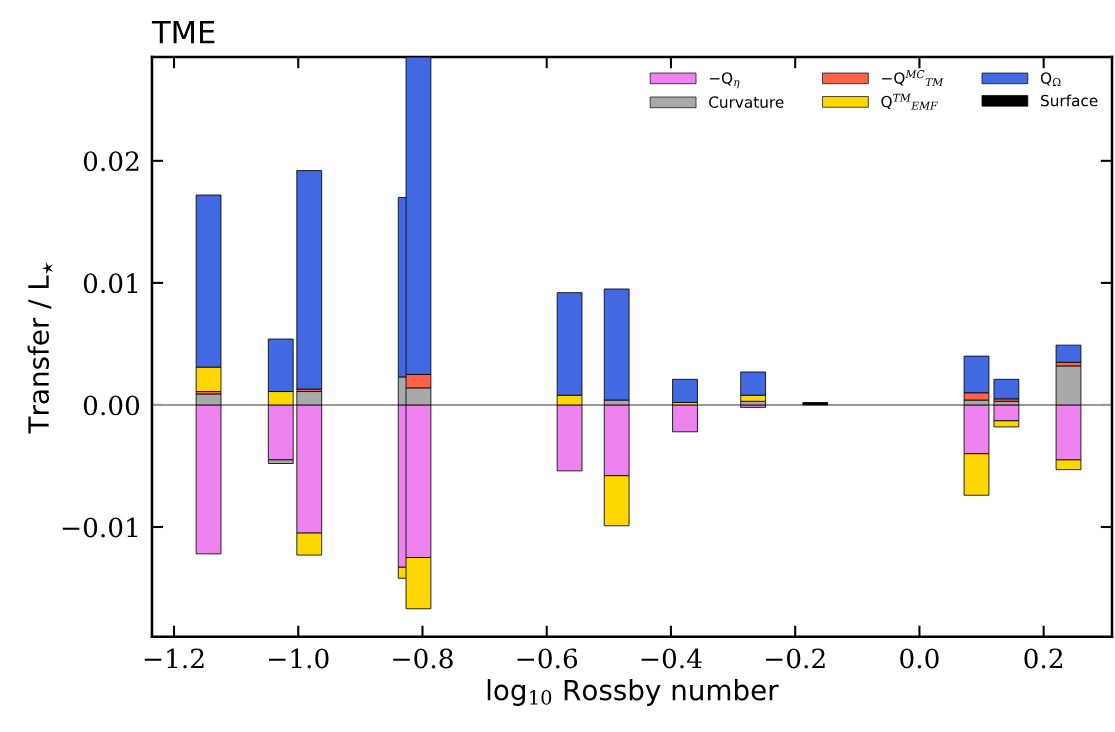 This screenshot has width=1115, height=732. What do you see at coordinates (671, 658) in the screenshot?
I see `x-tick-label: −0.4` at bounding box center [671, 658].